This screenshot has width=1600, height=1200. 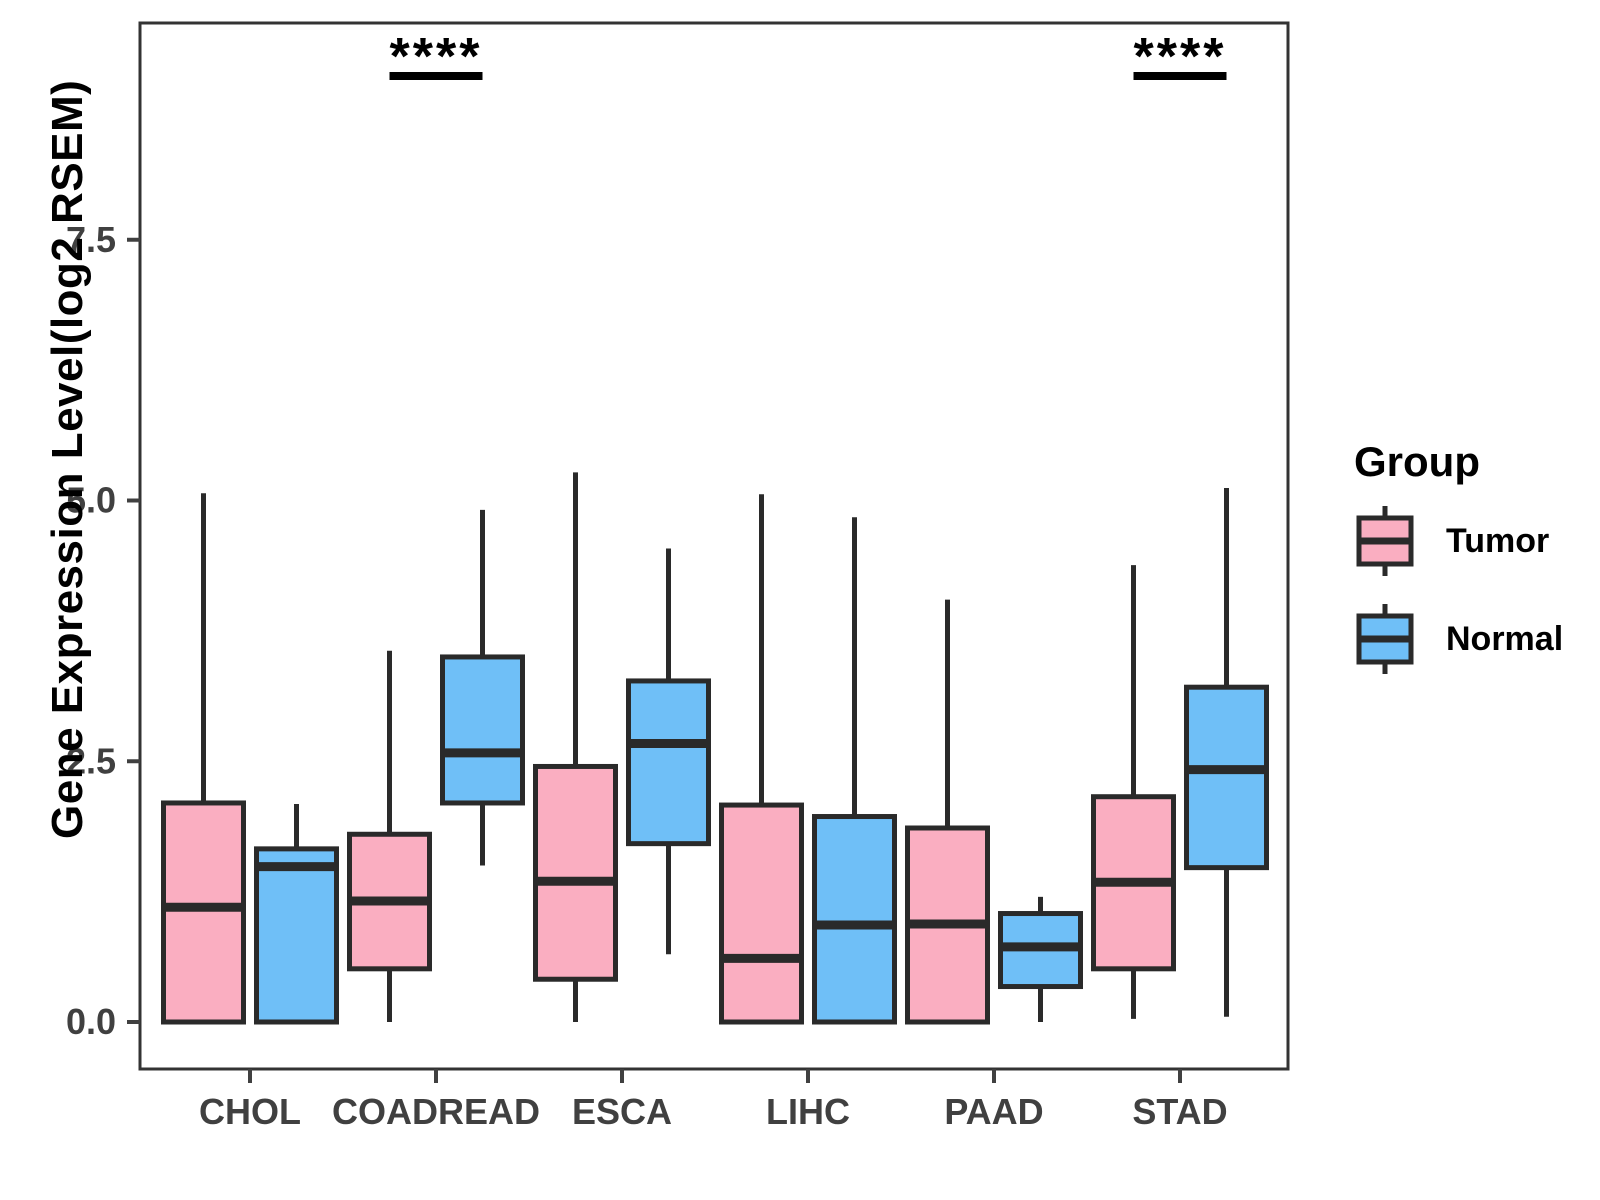 What do you see at coordinates (1498, 540) in the screenshot?
I see `legend-label-tumor: Tumor` at bounding box center [1498, 540].